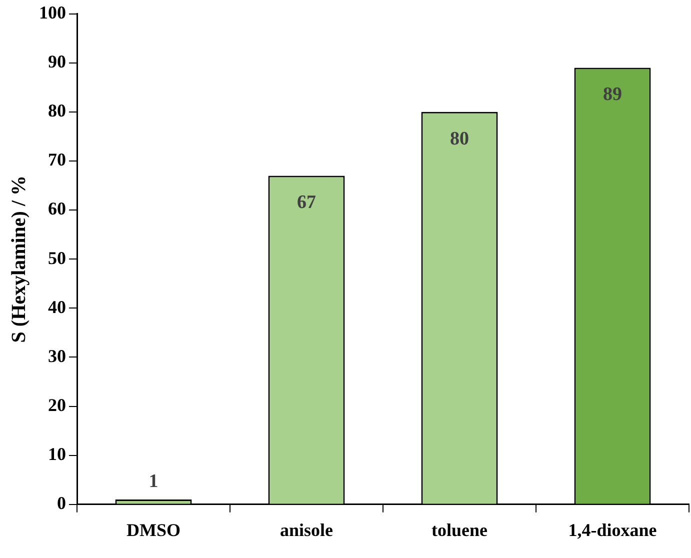 This screenshot has height=558, width=691. What do you see at coordinates (57, 160) in the screenshot?
I see `y-tick-label: 70` at bounding box center [57, 160].